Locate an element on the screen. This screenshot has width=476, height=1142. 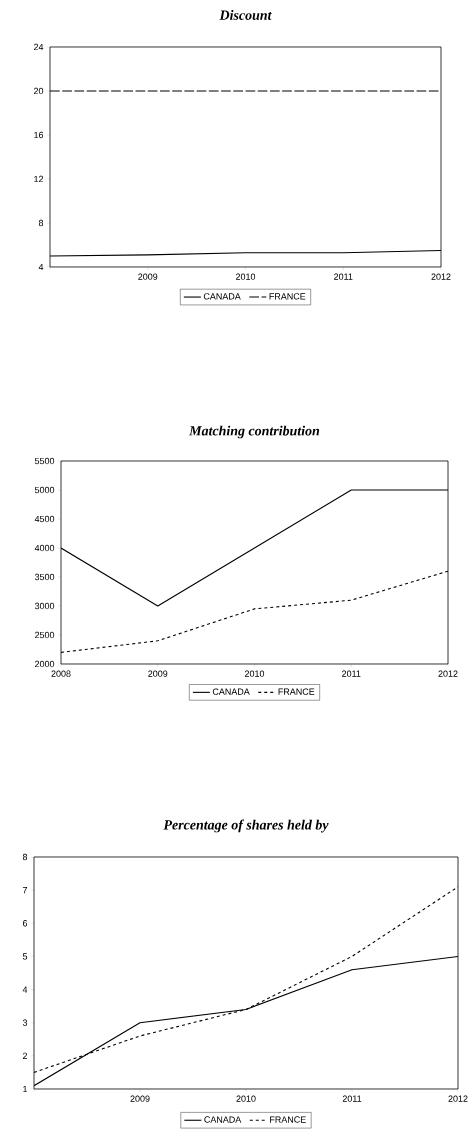
y-tick-label: 2 is located at coordinates (25, 1055).